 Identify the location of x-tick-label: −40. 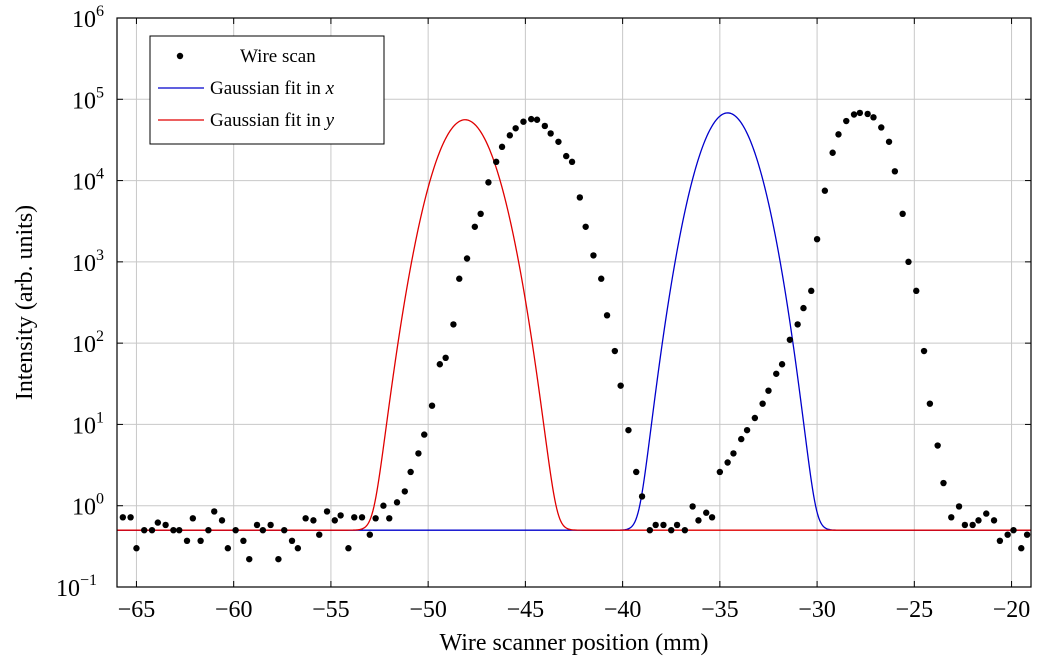
(623, 610).